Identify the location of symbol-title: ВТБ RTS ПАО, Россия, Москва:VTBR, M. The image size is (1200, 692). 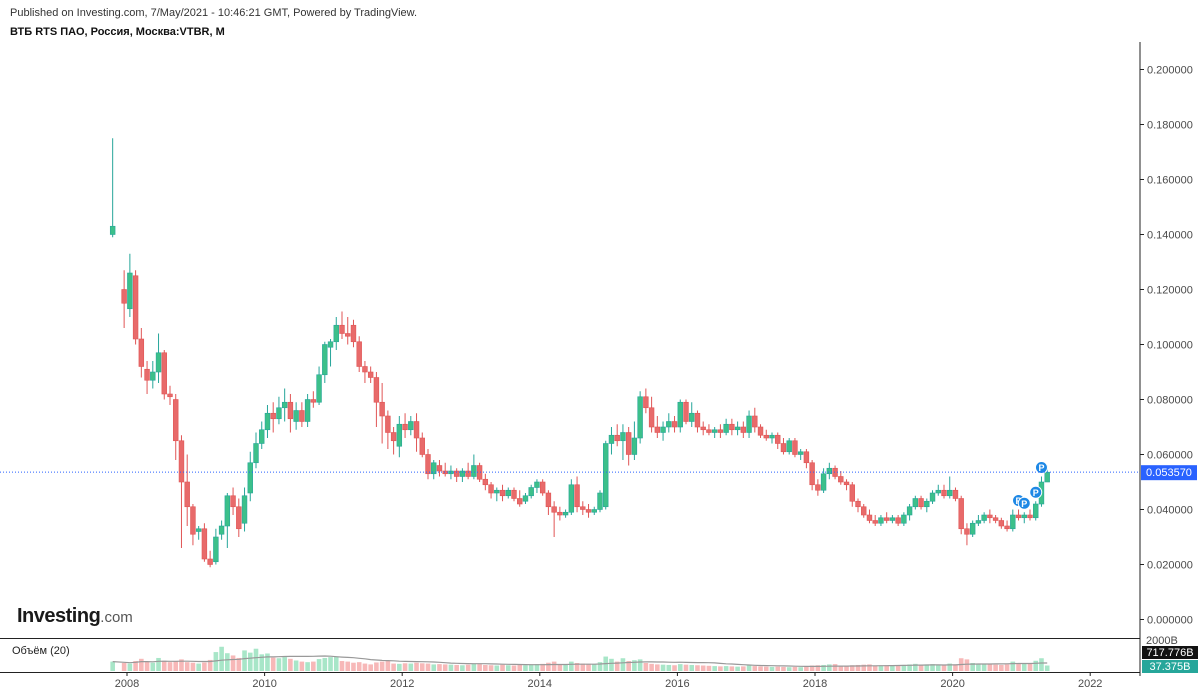
(117, 32).